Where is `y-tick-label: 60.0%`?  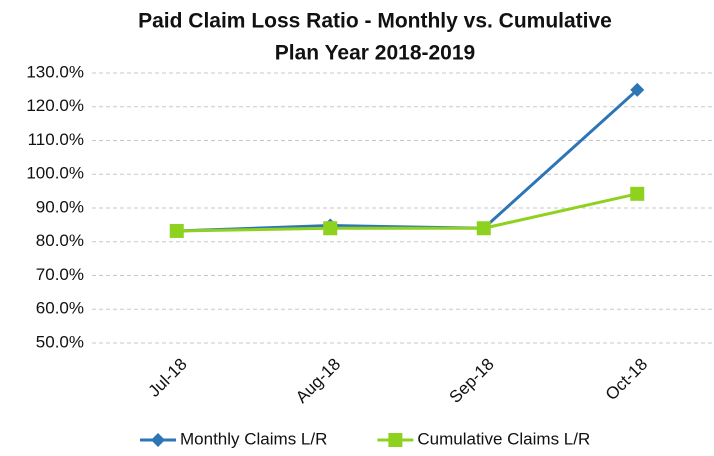
y-tick-label: 60.0% is located at coordinates (60, 308).